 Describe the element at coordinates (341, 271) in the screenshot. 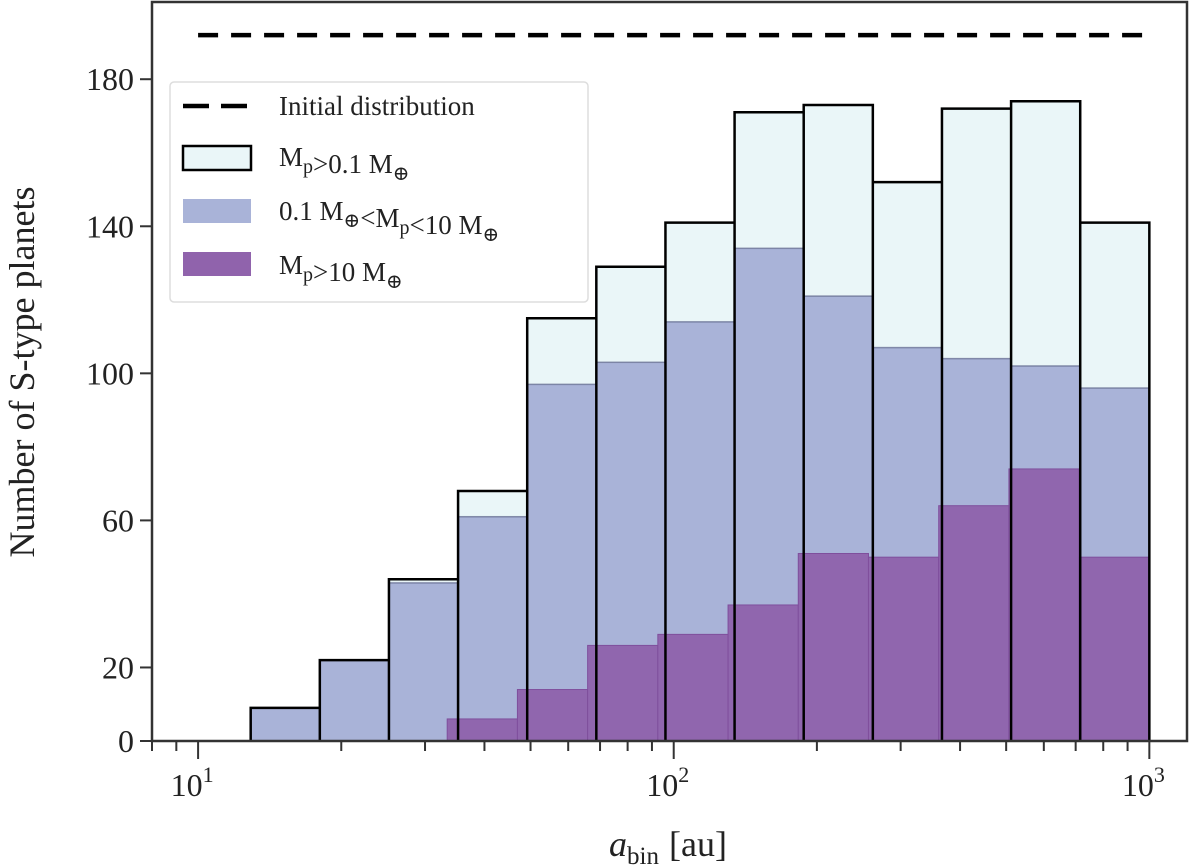

I see `legend-label-high: Mp>10 M⊕` at that location.